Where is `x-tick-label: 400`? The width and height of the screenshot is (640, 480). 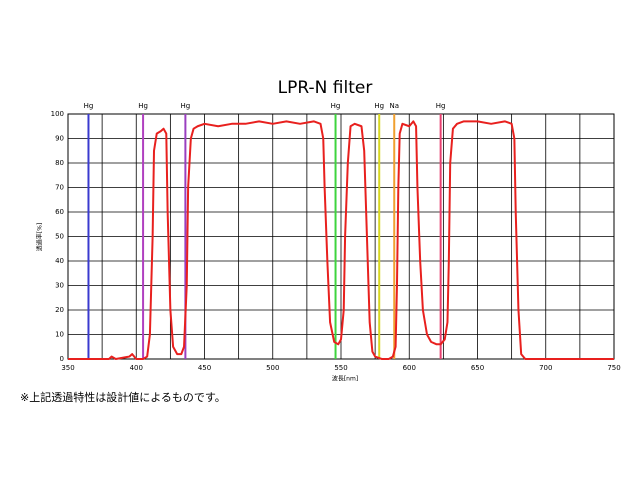 x-tick-label: 400 is located at coordinates (136, 368).